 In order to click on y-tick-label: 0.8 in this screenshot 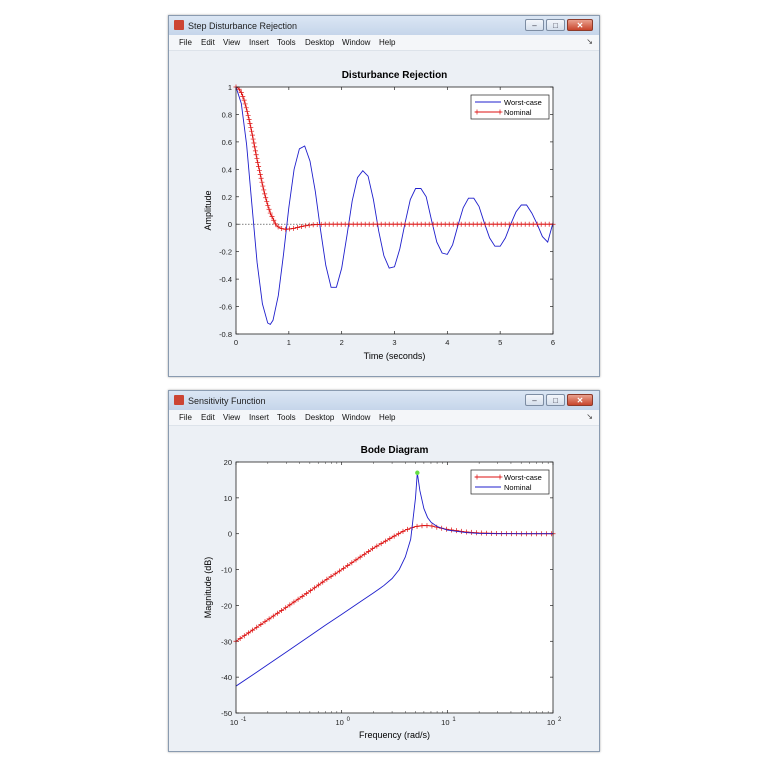, I will do `click(227, 114)`.